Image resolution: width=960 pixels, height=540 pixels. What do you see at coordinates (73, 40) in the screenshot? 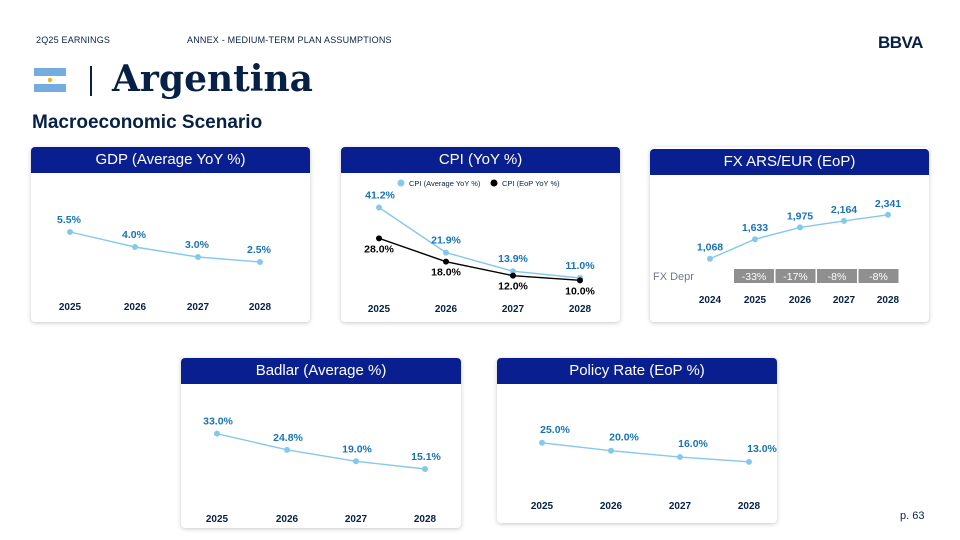
I see `section-label: 2Q25 EARNINGS` at bounding box center [73, 40].